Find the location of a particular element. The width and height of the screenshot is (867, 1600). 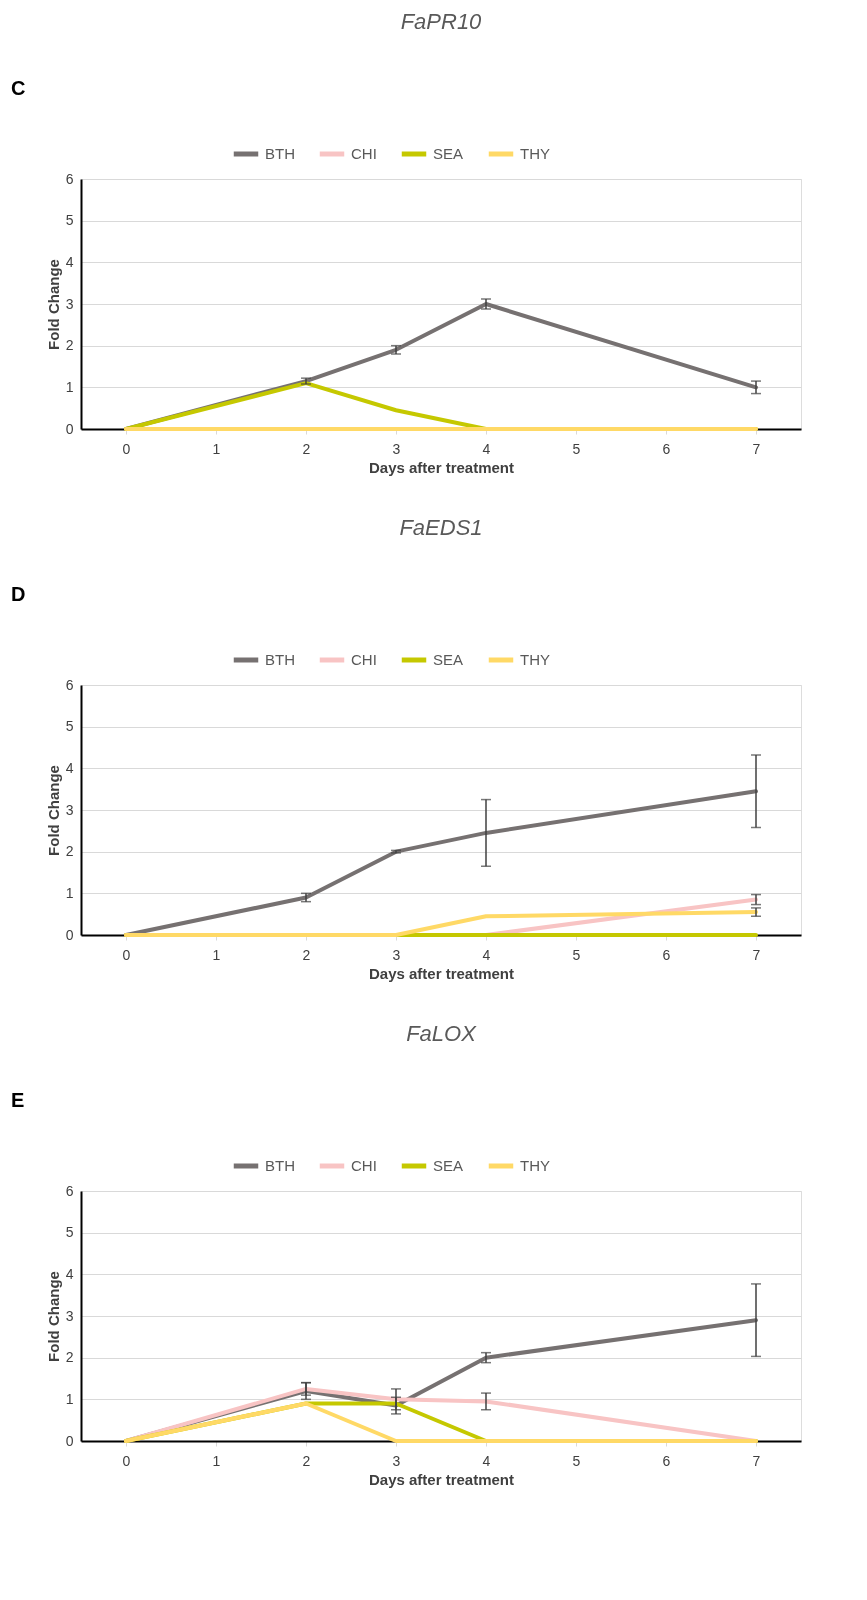

chart-title: FaPR10 is located at coordinates (441, 21).